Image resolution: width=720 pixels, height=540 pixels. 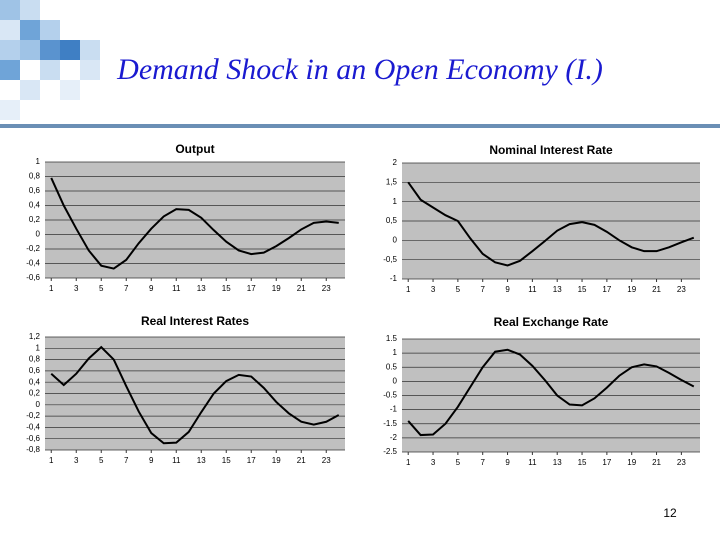 What do you see at coordinates (551, 322) in the screenshot?
I see `chart-title: Real Exchange Rate` at bounding box center [551, 322].